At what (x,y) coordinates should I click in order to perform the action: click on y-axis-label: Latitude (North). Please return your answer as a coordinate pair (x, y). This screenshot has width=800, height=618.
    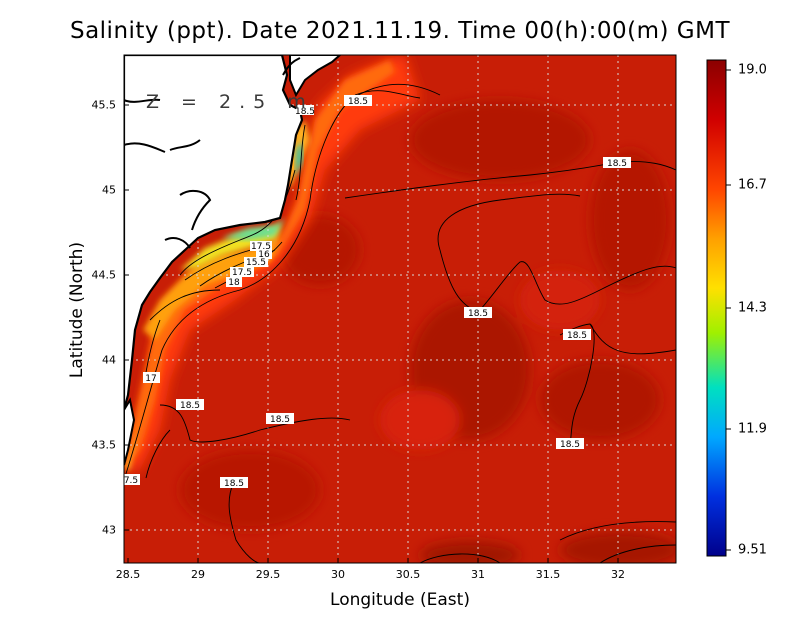
    Looking at the image, I should click on (77, 310).